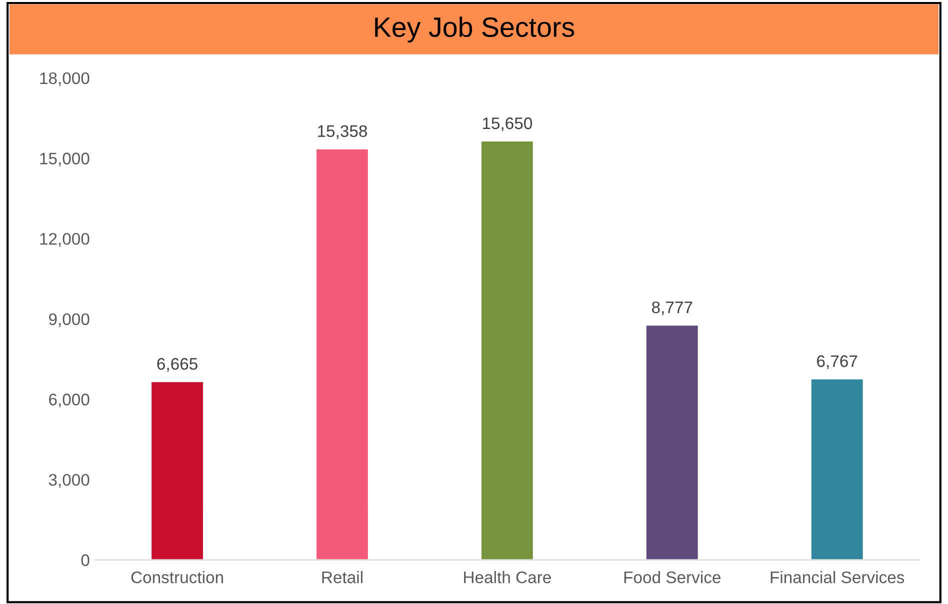 This screenshot has height=604, width=948. What do you see at coordinates (69, 401) in the screenshot?
I see `y-tick-label: 6,000` at bounding box center [69, 401].